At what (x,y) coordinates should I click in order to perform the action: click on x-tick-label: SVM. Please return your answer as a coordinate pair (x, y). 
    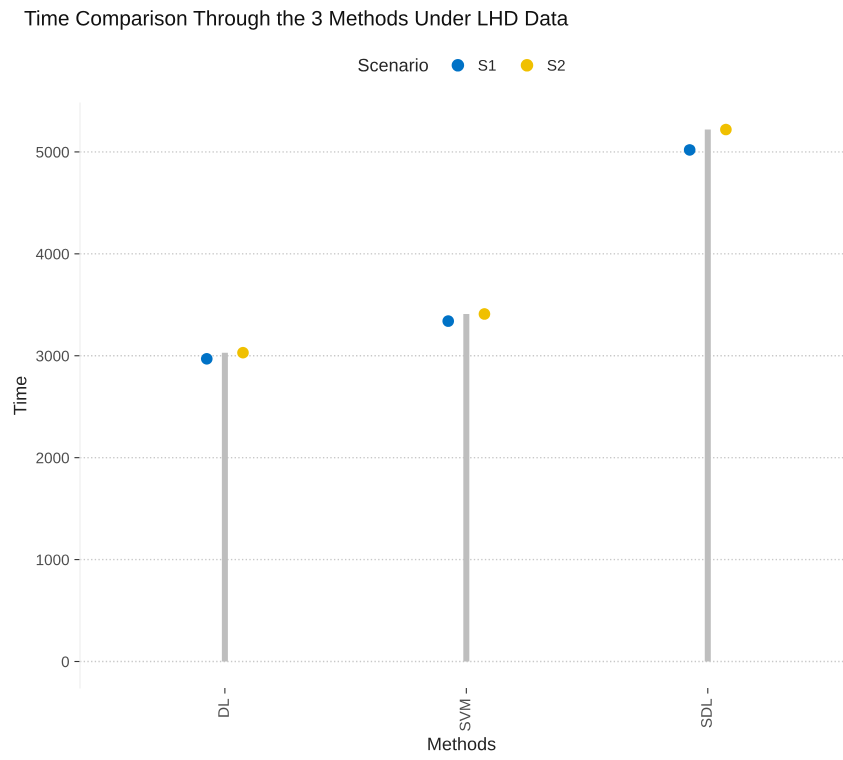
    Looking at the image, I should click on (465, 715).